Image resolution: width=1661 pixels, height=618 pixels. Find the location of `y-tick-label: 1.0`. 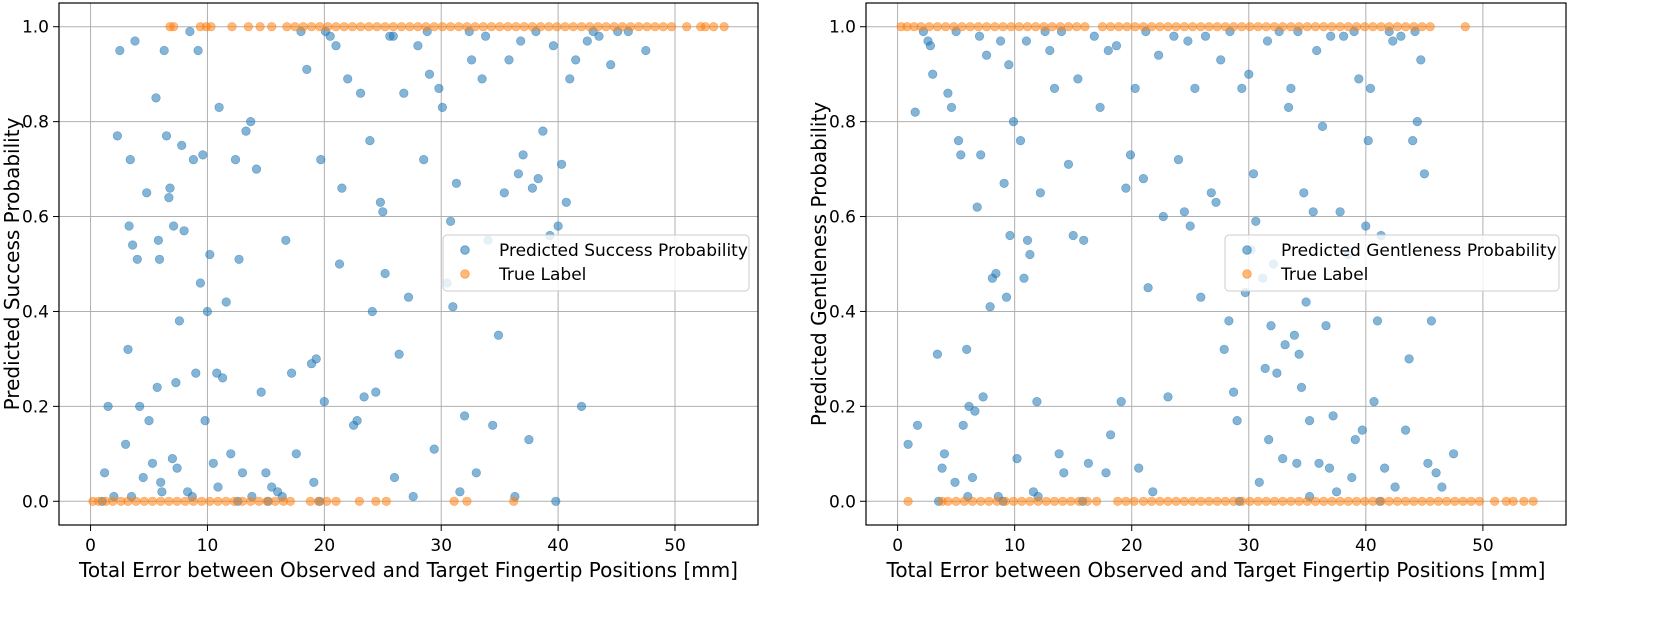

y-tick-label: 1.0 is located at coordinates (35, 28).